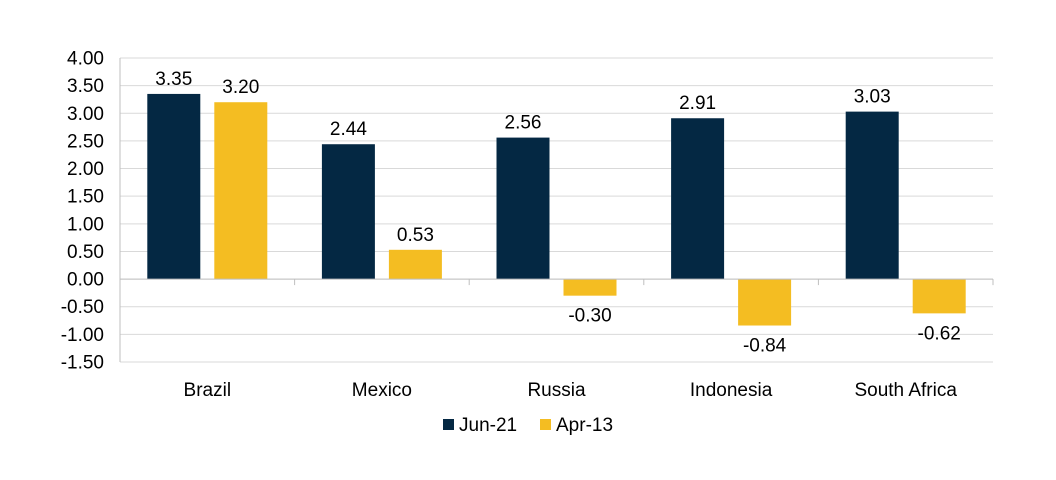 This screenshot has height=480, width=1056. What do you see at coordinates (523, 208) in the screenshot?
I see `bar-Jun-21-Russia` at bounding box center [523, 208].